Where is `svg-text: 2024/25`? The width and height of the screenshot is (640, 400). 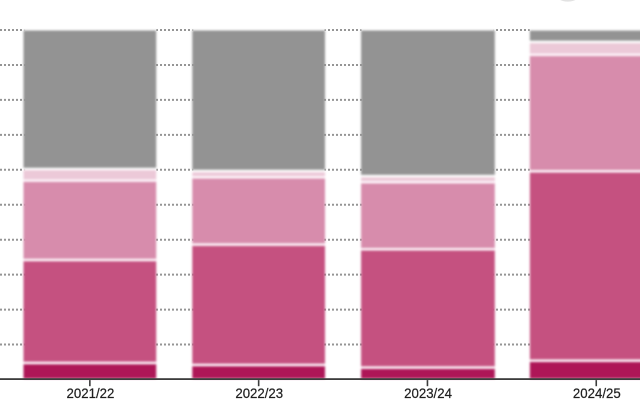 svg-text: 2024/25 is located at coordinates (597, 393).